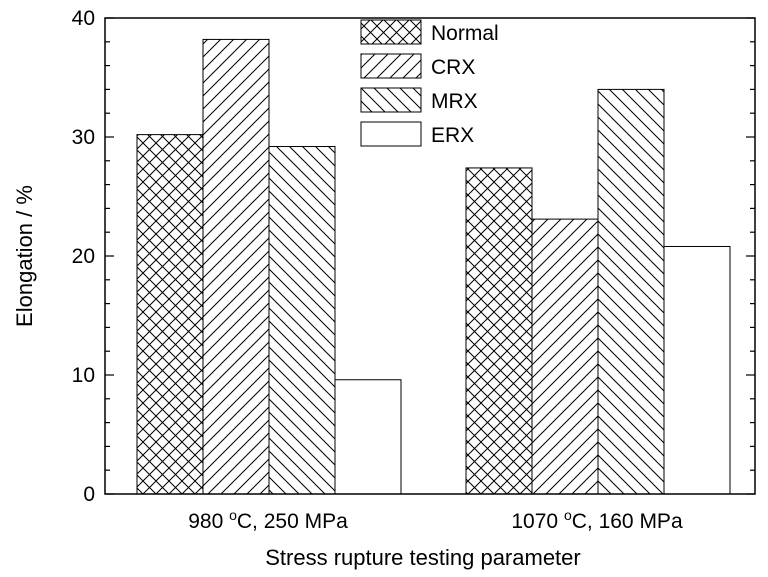 This screenshot has width=768, height=577. What do you see at coordinates (453, 67) in the screenshot?
I see `legend-label-crx: CRX` at bounding box center [453, 67].